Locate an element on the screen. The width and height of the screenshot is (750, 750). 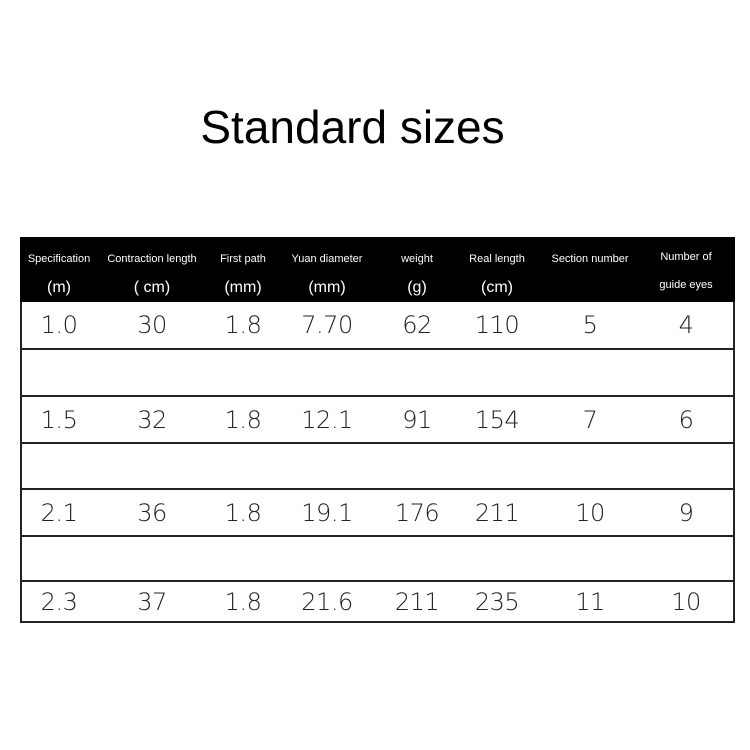
table-row: 1.5 32 1.8 12.1 91 154 7 6 is located at coordinates (377, 420).